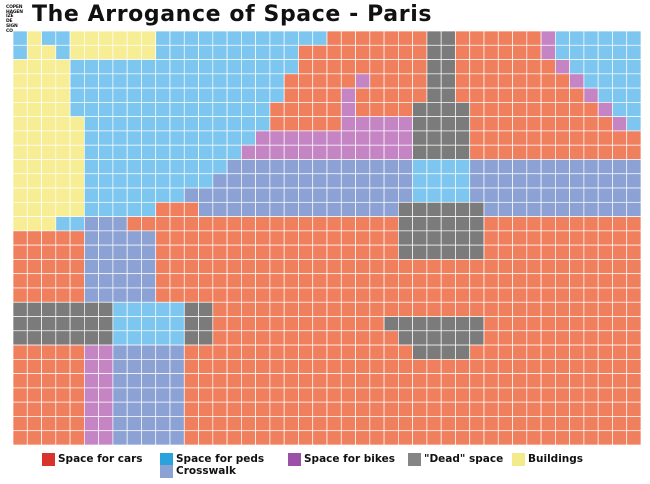 This screenshot has width=650, height=484. I want to click on legend-label-bikes: Space for bikes, so click(349, 459).